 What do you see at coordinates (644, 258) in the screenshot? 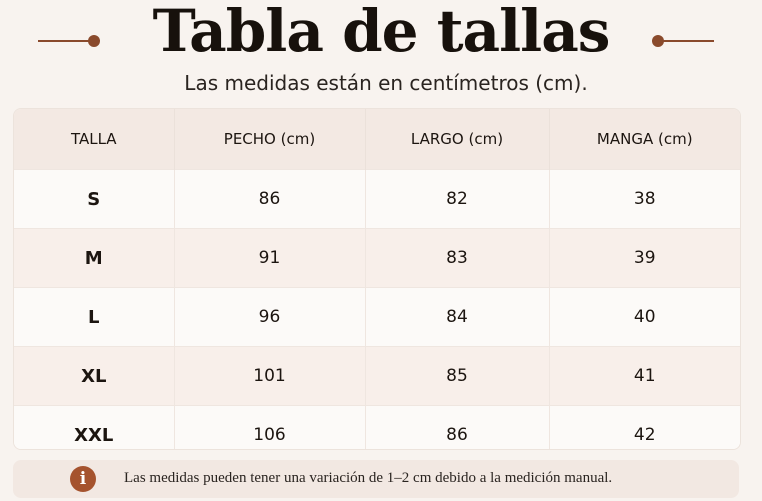
I see `cell-manga: 39` at bounding box center [644, 258].